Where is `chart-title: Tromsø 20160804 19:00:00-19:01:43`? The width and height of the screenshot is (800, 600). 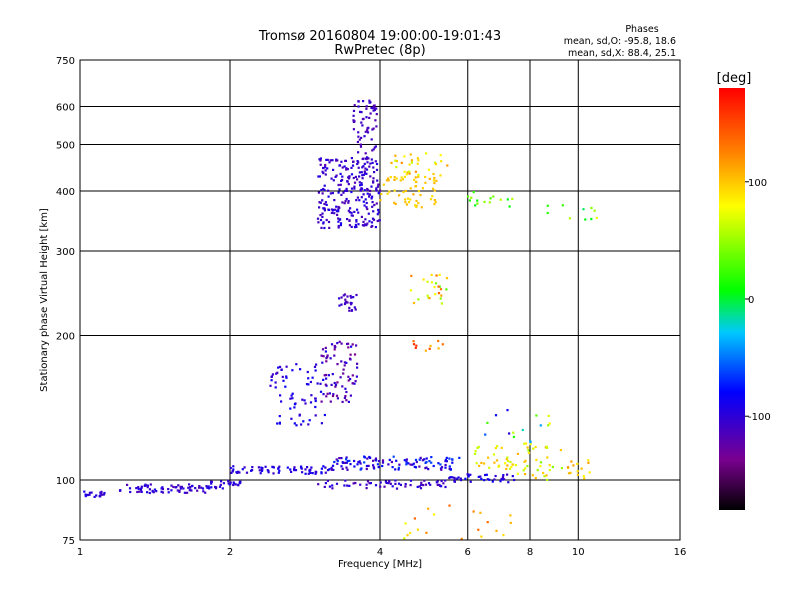 chart-title: Tromsø 20160804 19:00:00-19:01:43 is located at coordinates (379, 36).